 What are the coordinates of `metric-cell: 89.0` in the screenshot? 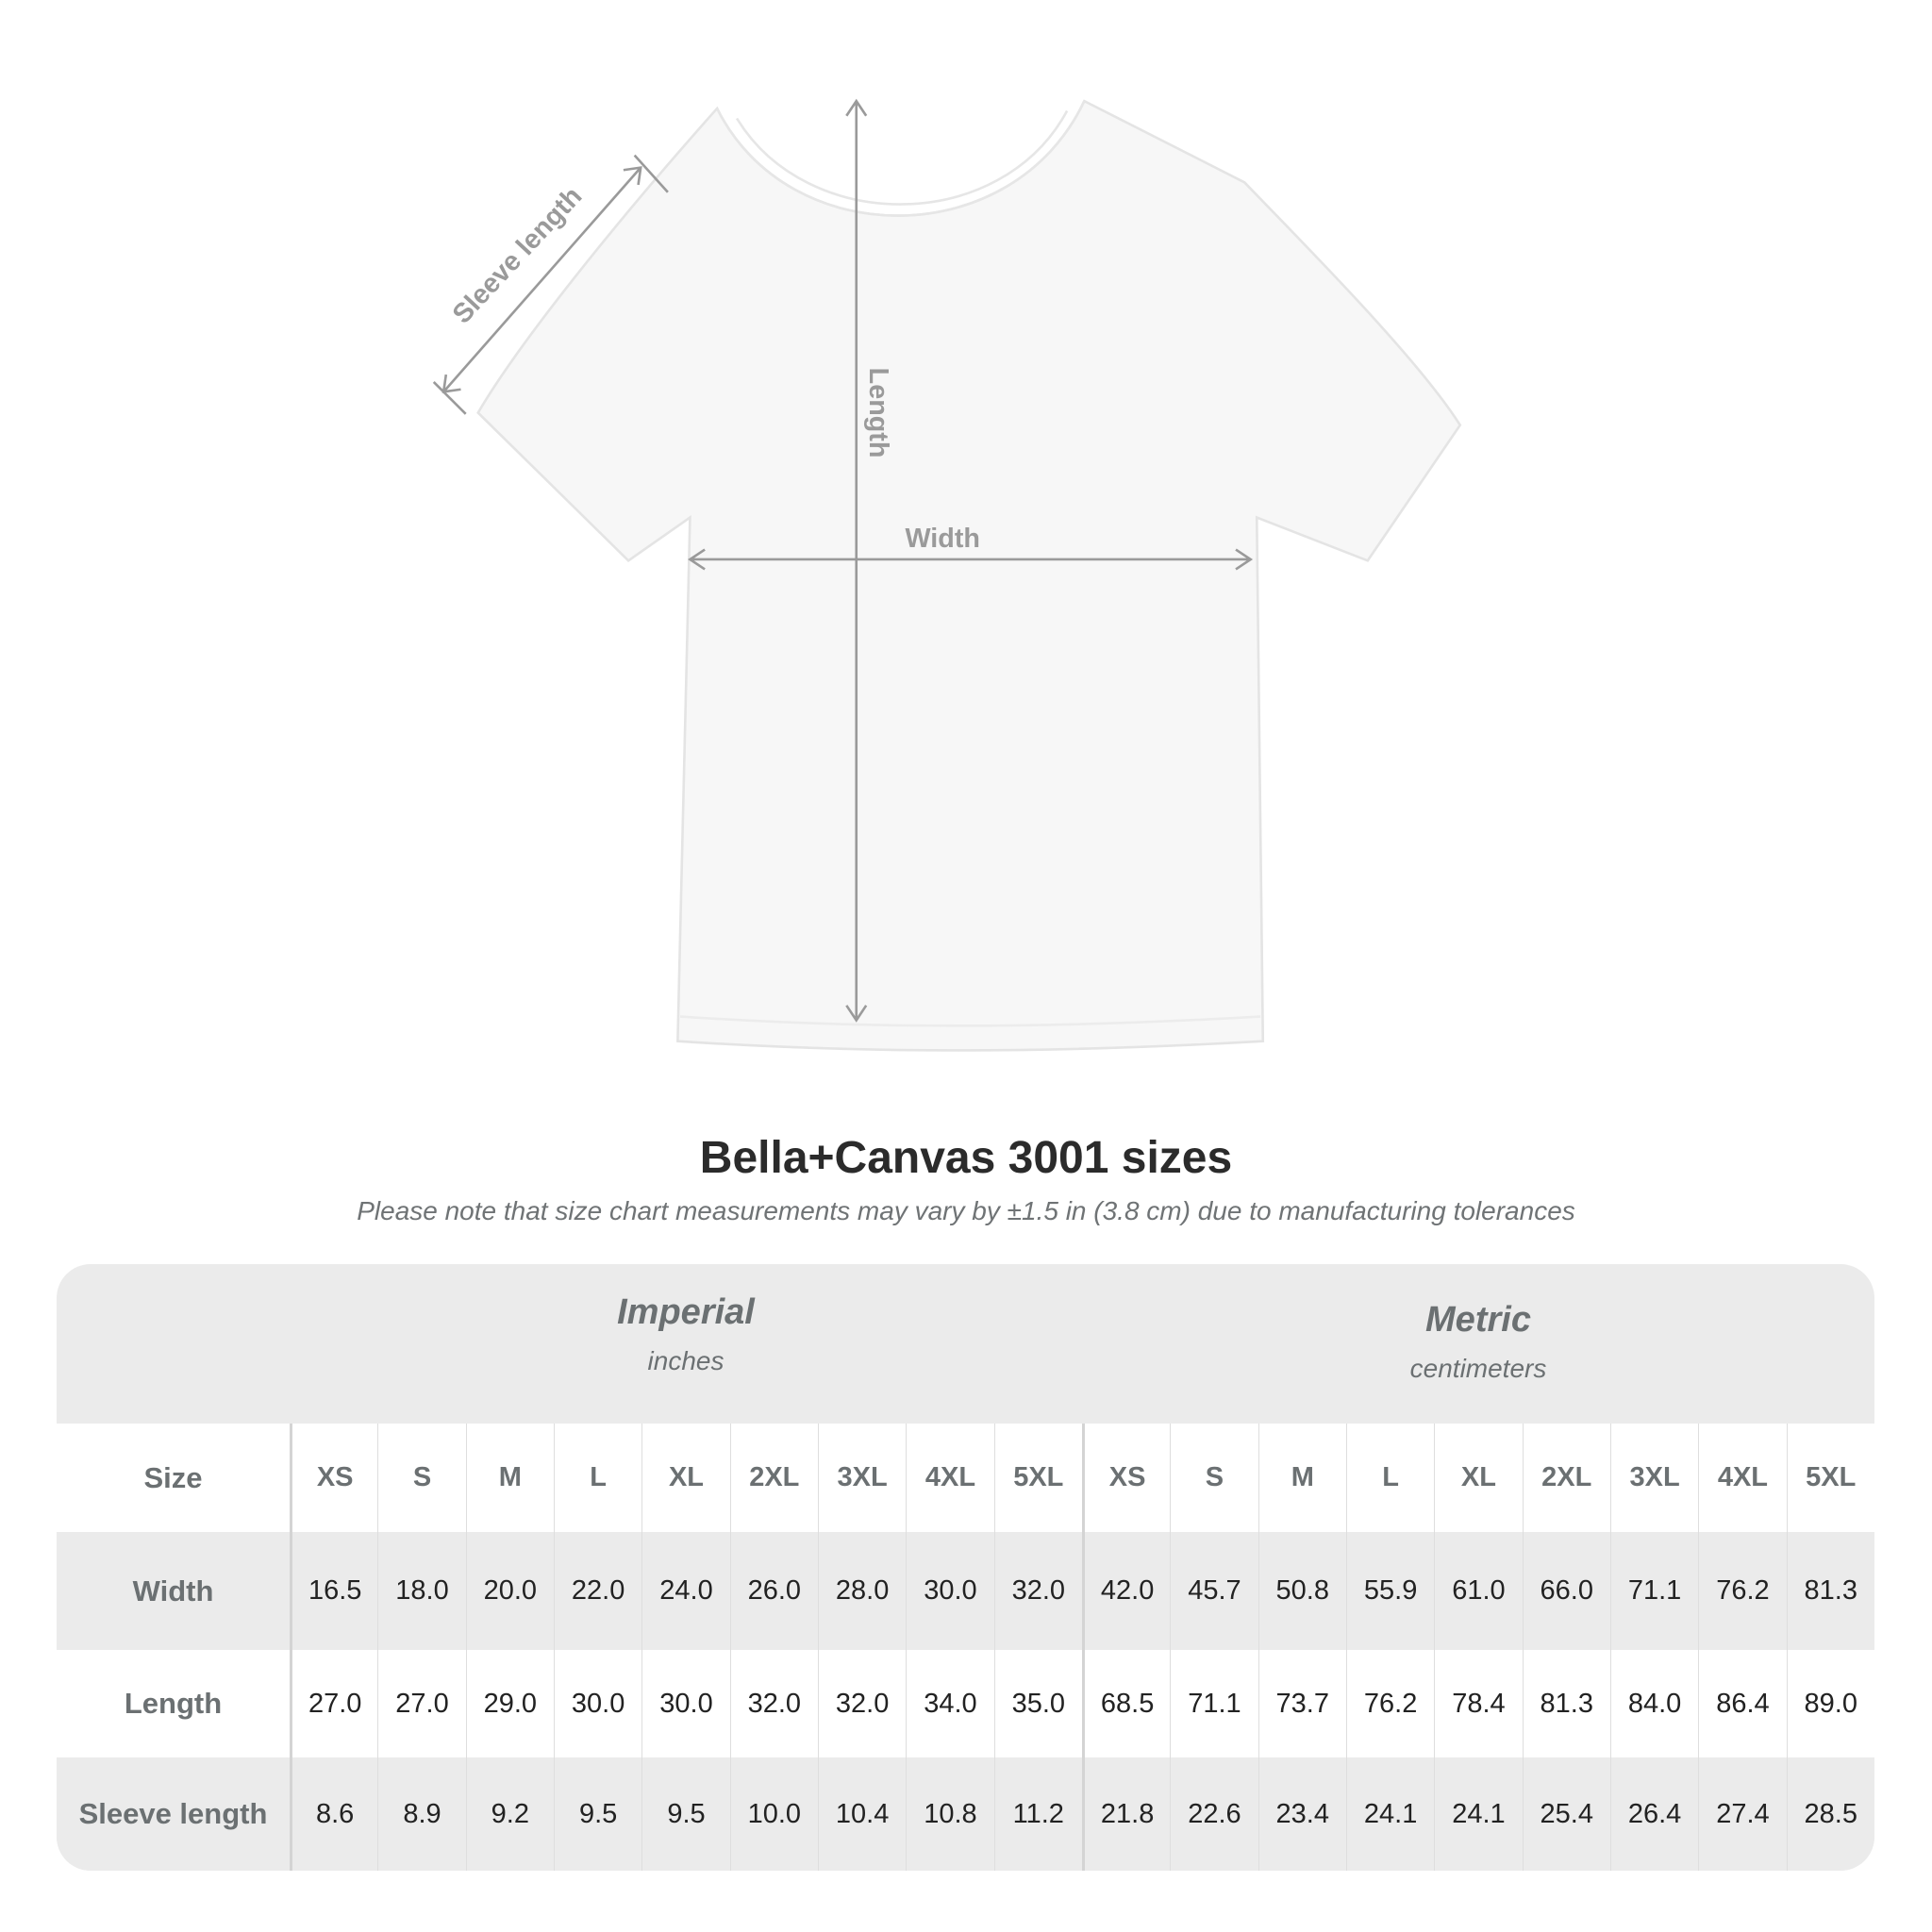 It's located at (1830, 1704).